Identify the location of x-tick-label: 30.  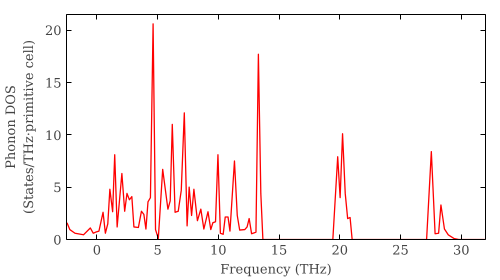
(461, 251).